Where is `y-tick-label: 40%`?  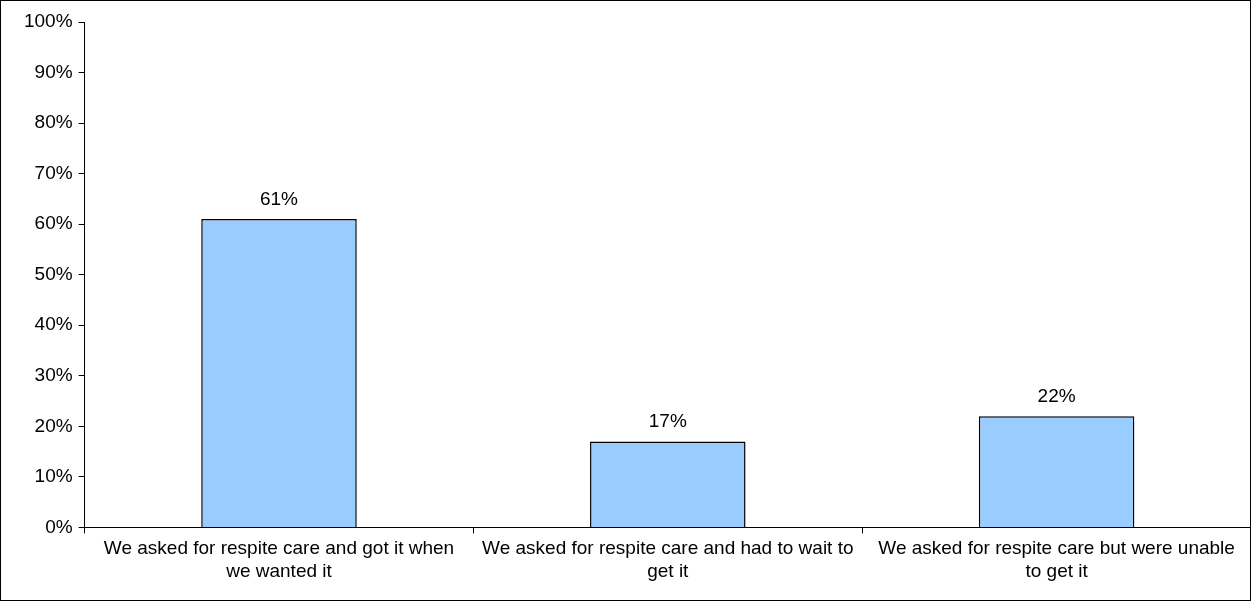 y-tick-label: 40% is located at coordinates (53, 324).